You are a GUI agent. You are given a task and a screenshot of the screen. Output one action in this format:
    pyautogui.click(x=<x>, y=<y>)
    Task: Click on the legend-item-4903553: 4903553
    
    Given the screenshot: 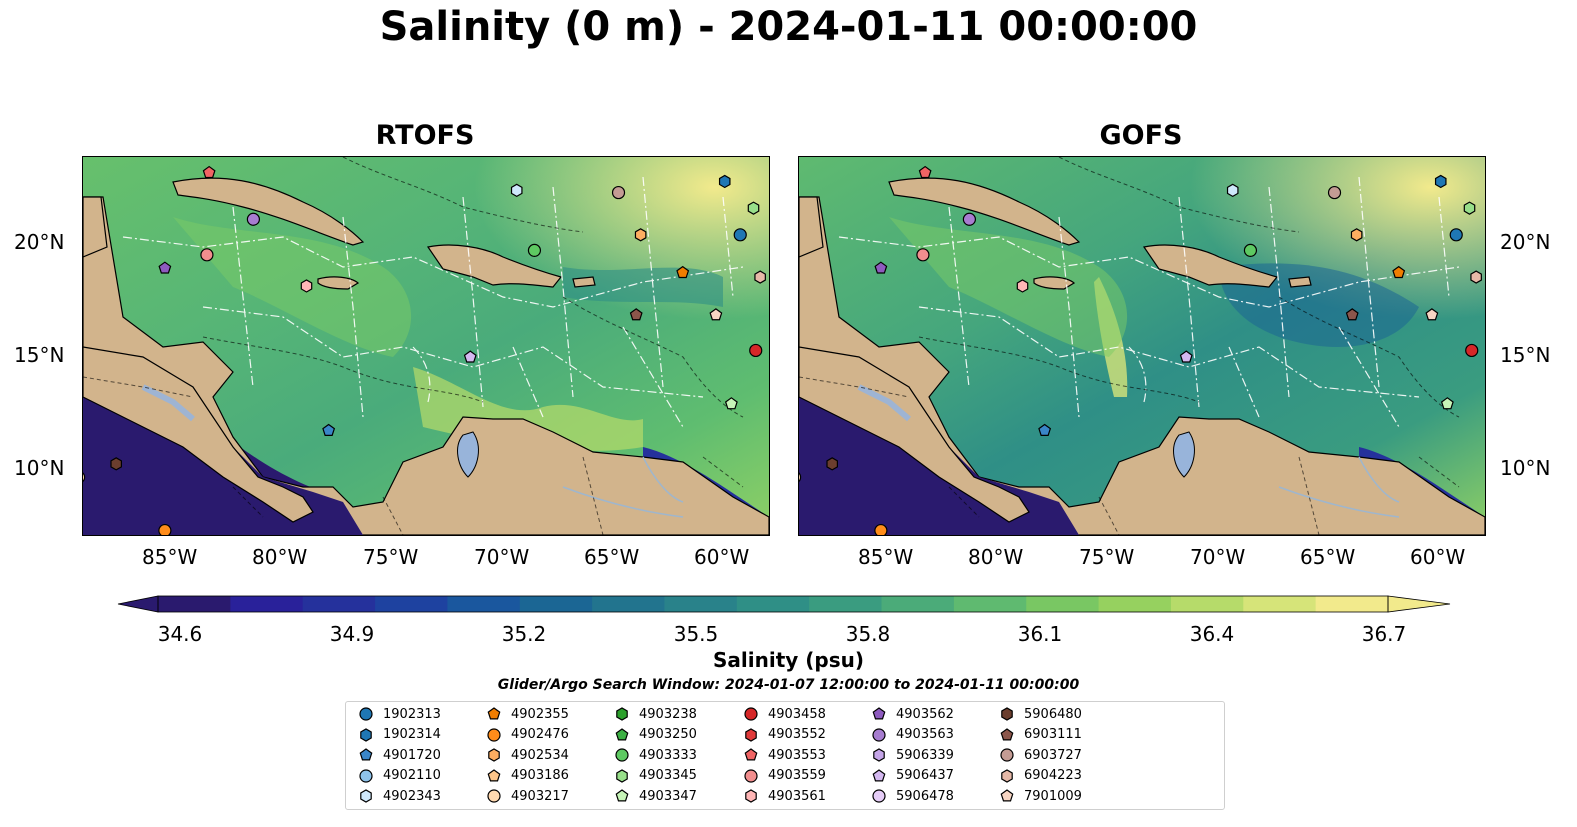 What is the action you would take?
    pyautogui.click(x=784, y=755)
    